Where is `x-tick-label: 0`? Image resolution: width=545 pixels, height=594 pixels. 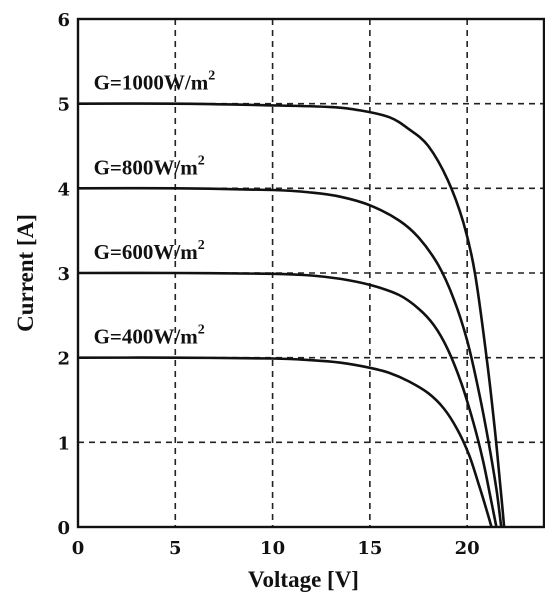
x-tick-label: 0 is located at coordinates (78, 548).